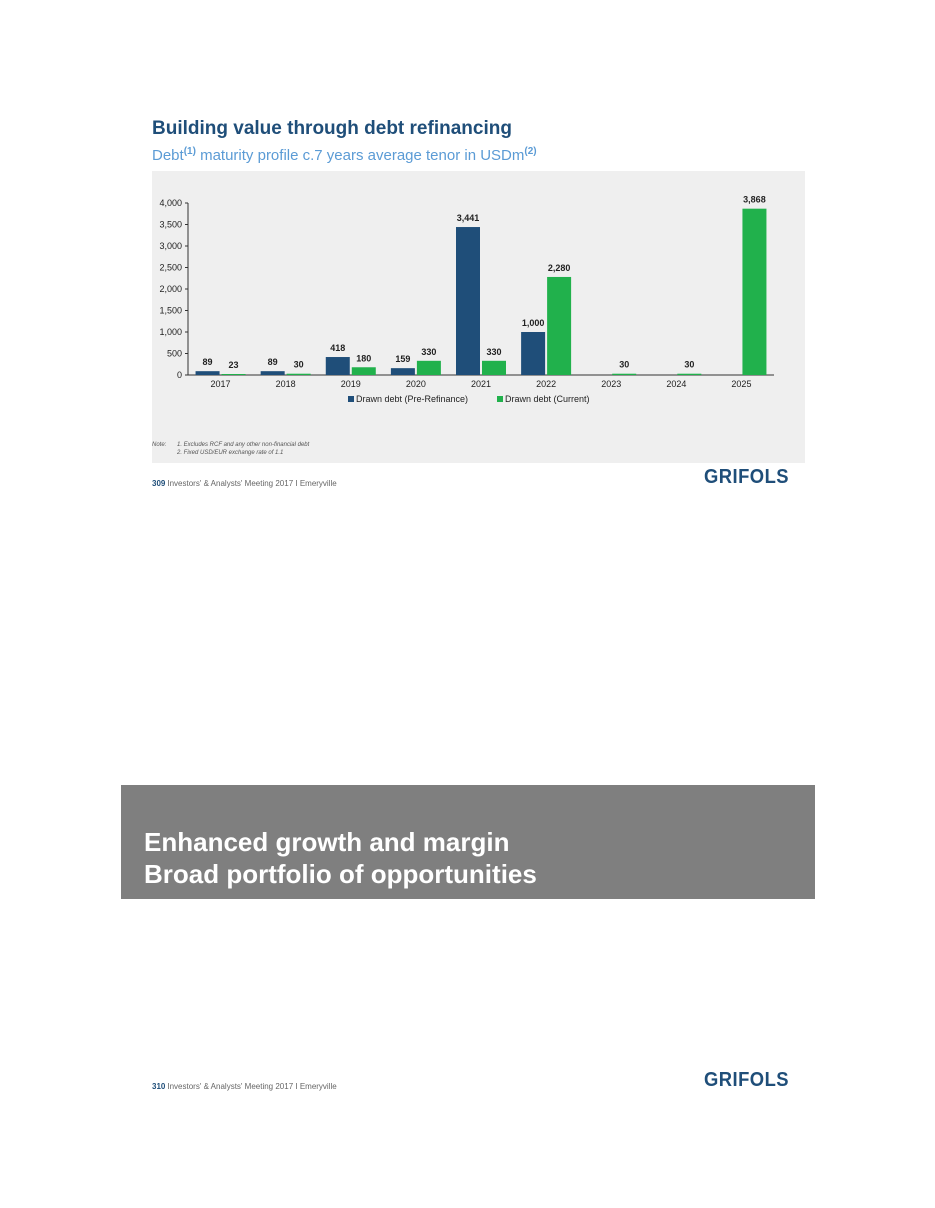 The width and height of the screenshot is (935, 1208). Describe the element at coordinates (689, 365) in the screenshot. I see `data-label-current-2024: 30` at that location.